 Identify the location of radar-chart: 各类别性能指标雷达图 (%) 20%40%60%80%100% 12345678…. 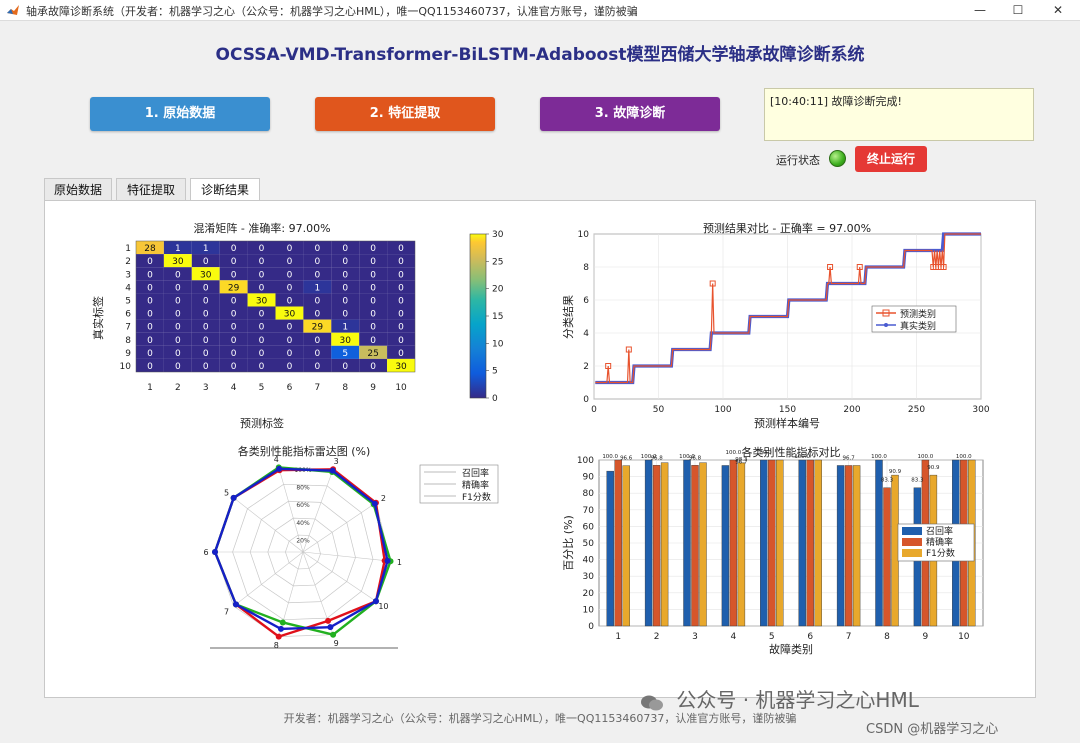
(351, 547).